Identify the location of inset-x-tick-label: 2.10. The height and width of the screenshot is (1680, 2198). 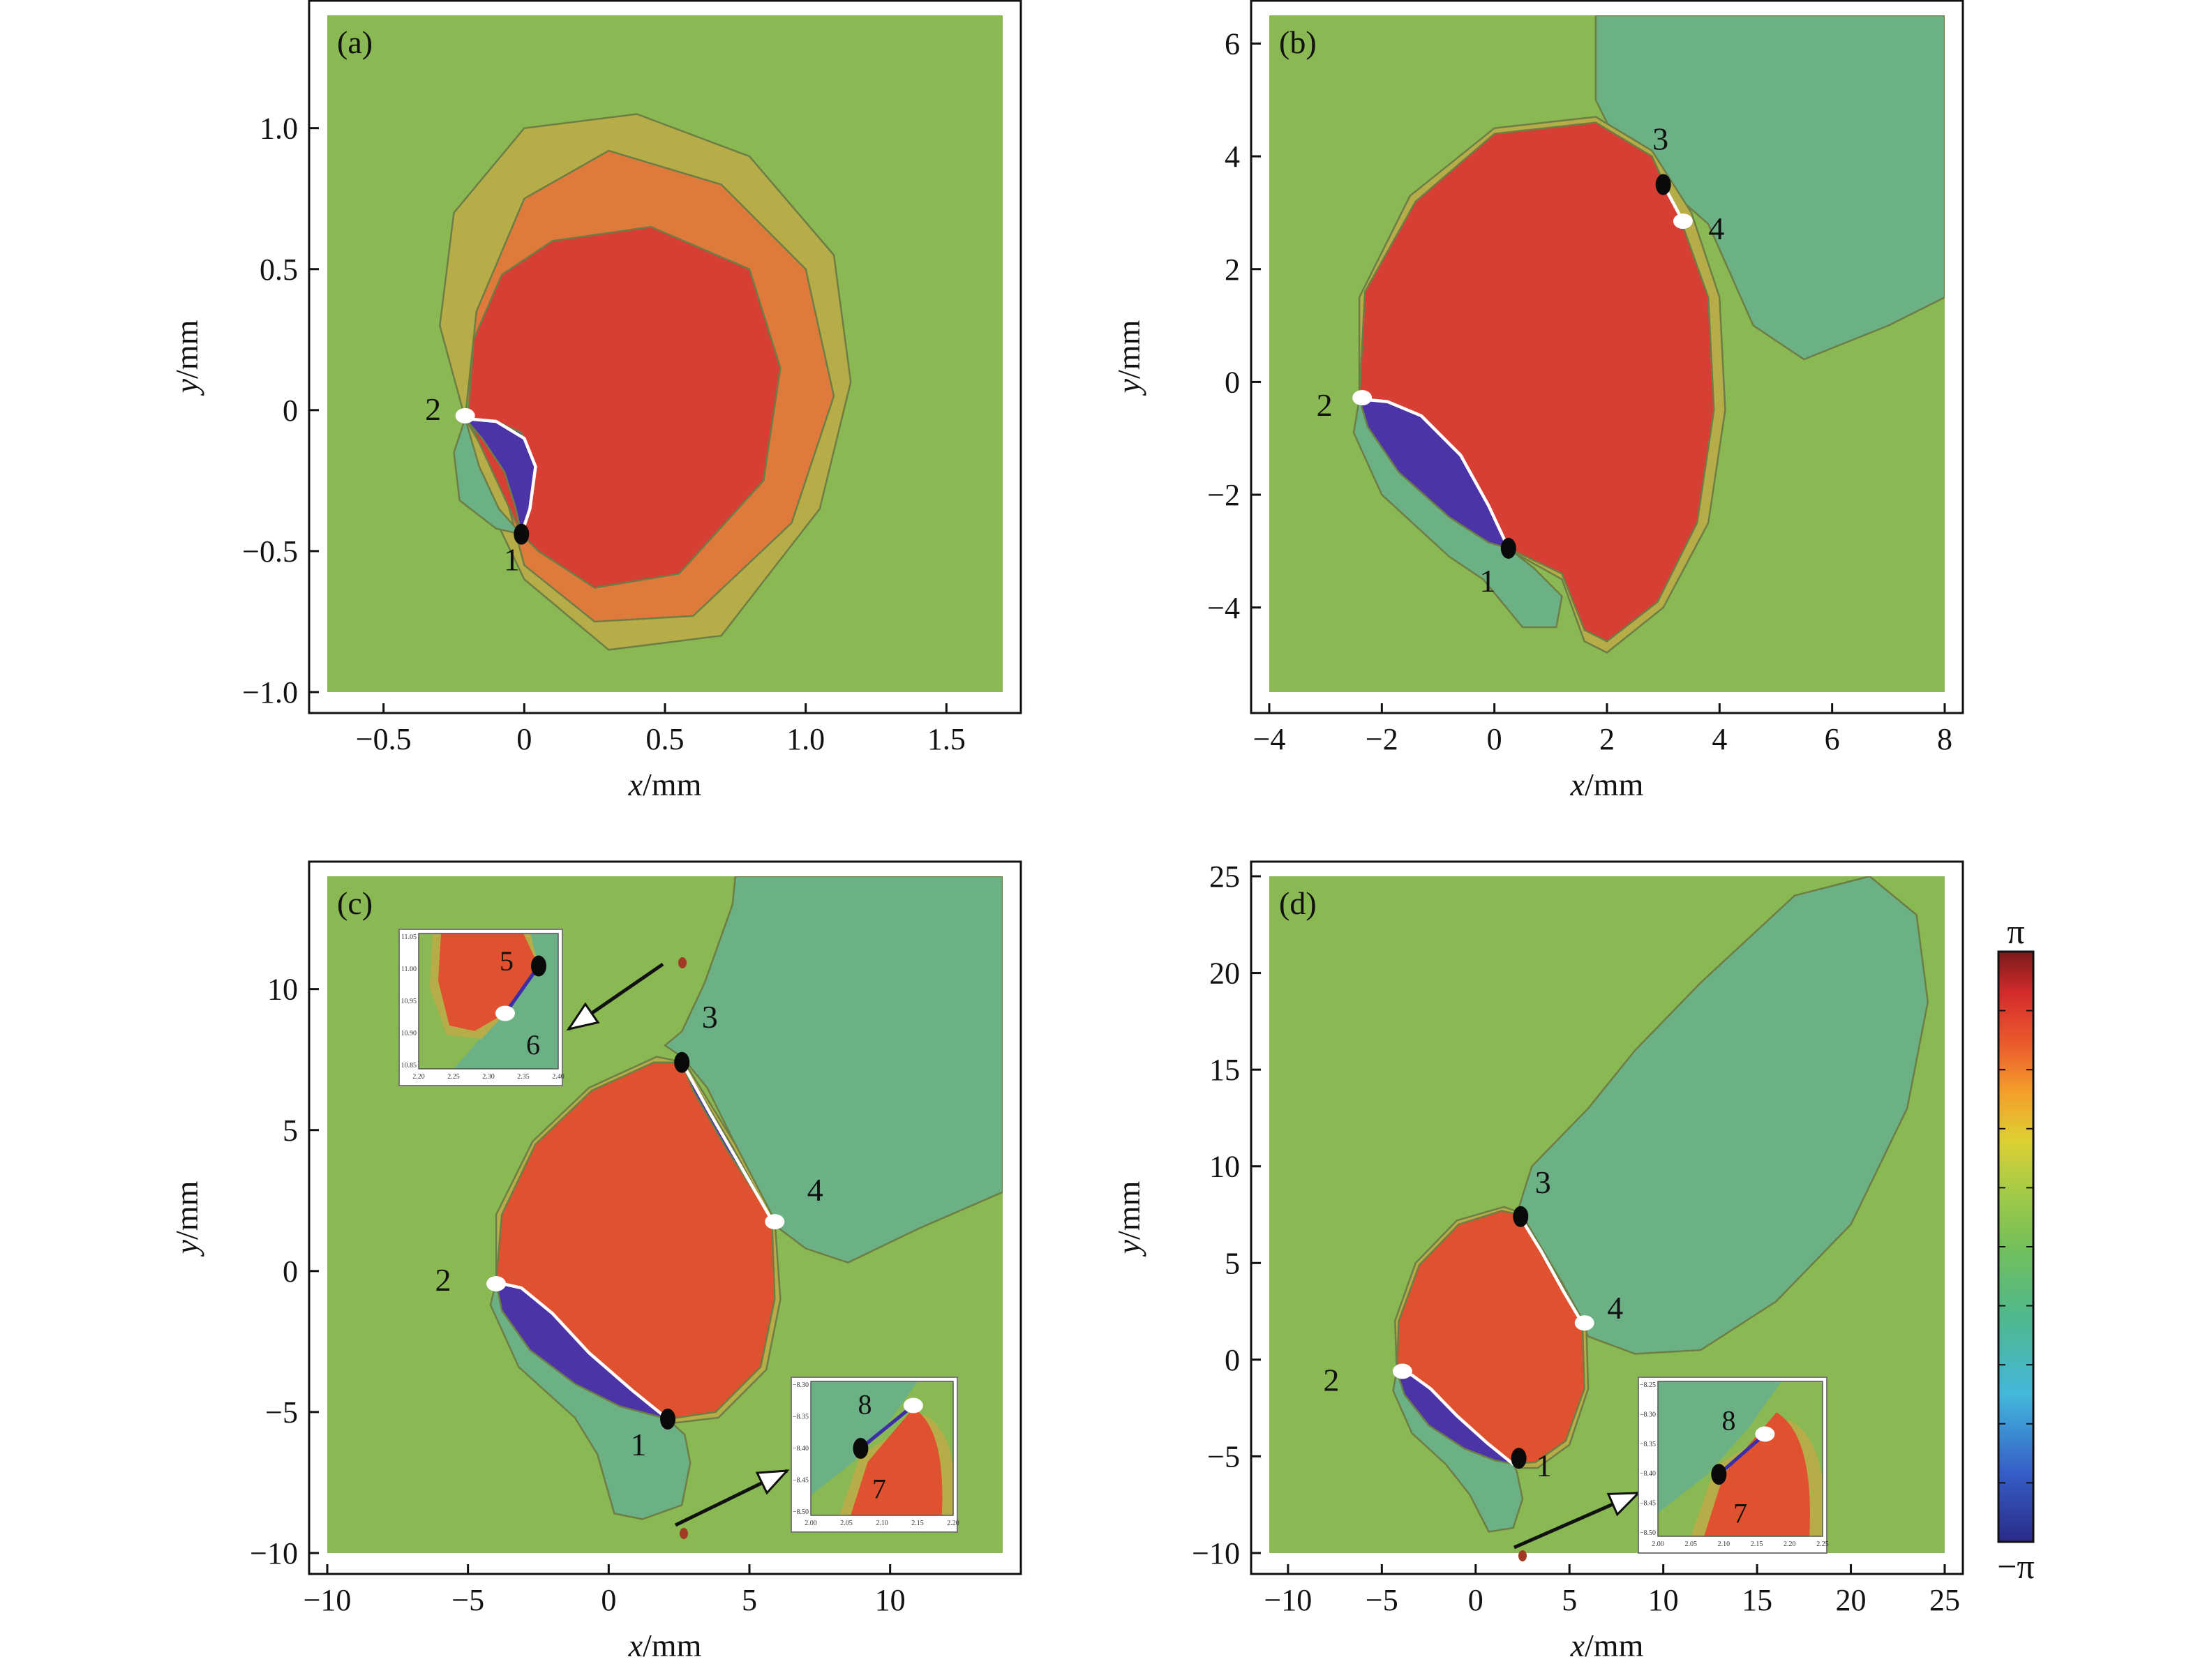
(882, 1523).